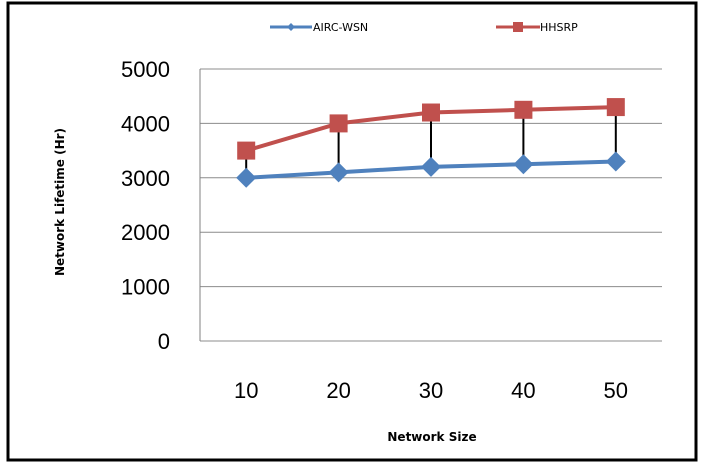 The width and height of the screenshot is (704, 464). What do you see at coordinates (291, 27) in the screenshot?
I see `legend-marker-diamond` at bounding box center [291, 27].